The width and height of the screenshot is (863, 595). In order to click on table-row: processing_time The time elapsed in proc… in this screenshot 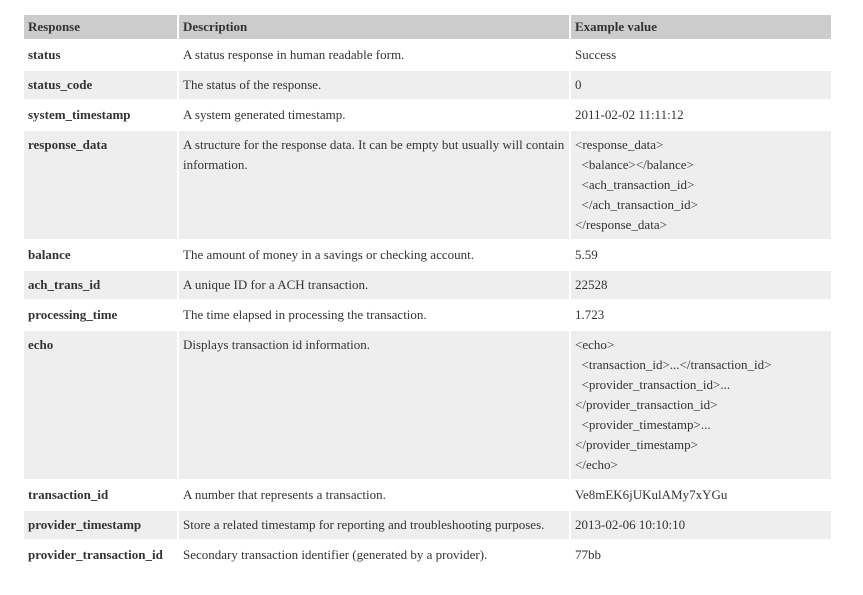, I will do `click(427, 316)`.